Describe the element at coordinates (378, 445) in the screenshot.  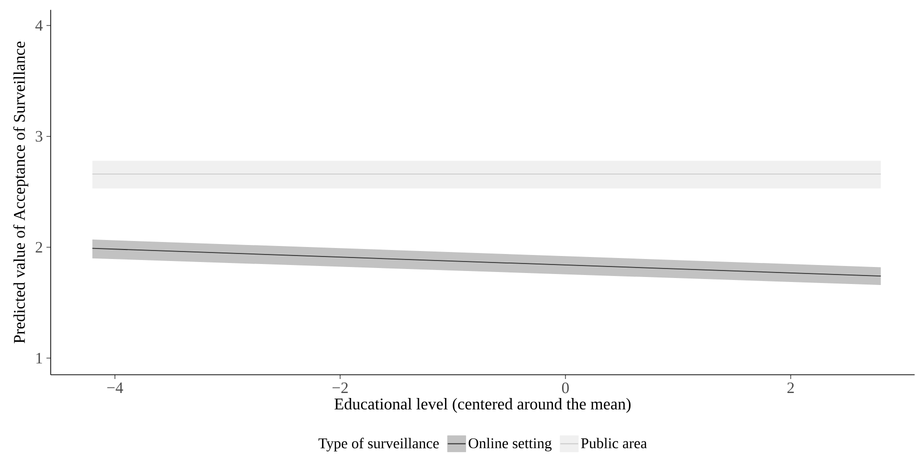
I see `legend-title: Type of surveillance` at that location.